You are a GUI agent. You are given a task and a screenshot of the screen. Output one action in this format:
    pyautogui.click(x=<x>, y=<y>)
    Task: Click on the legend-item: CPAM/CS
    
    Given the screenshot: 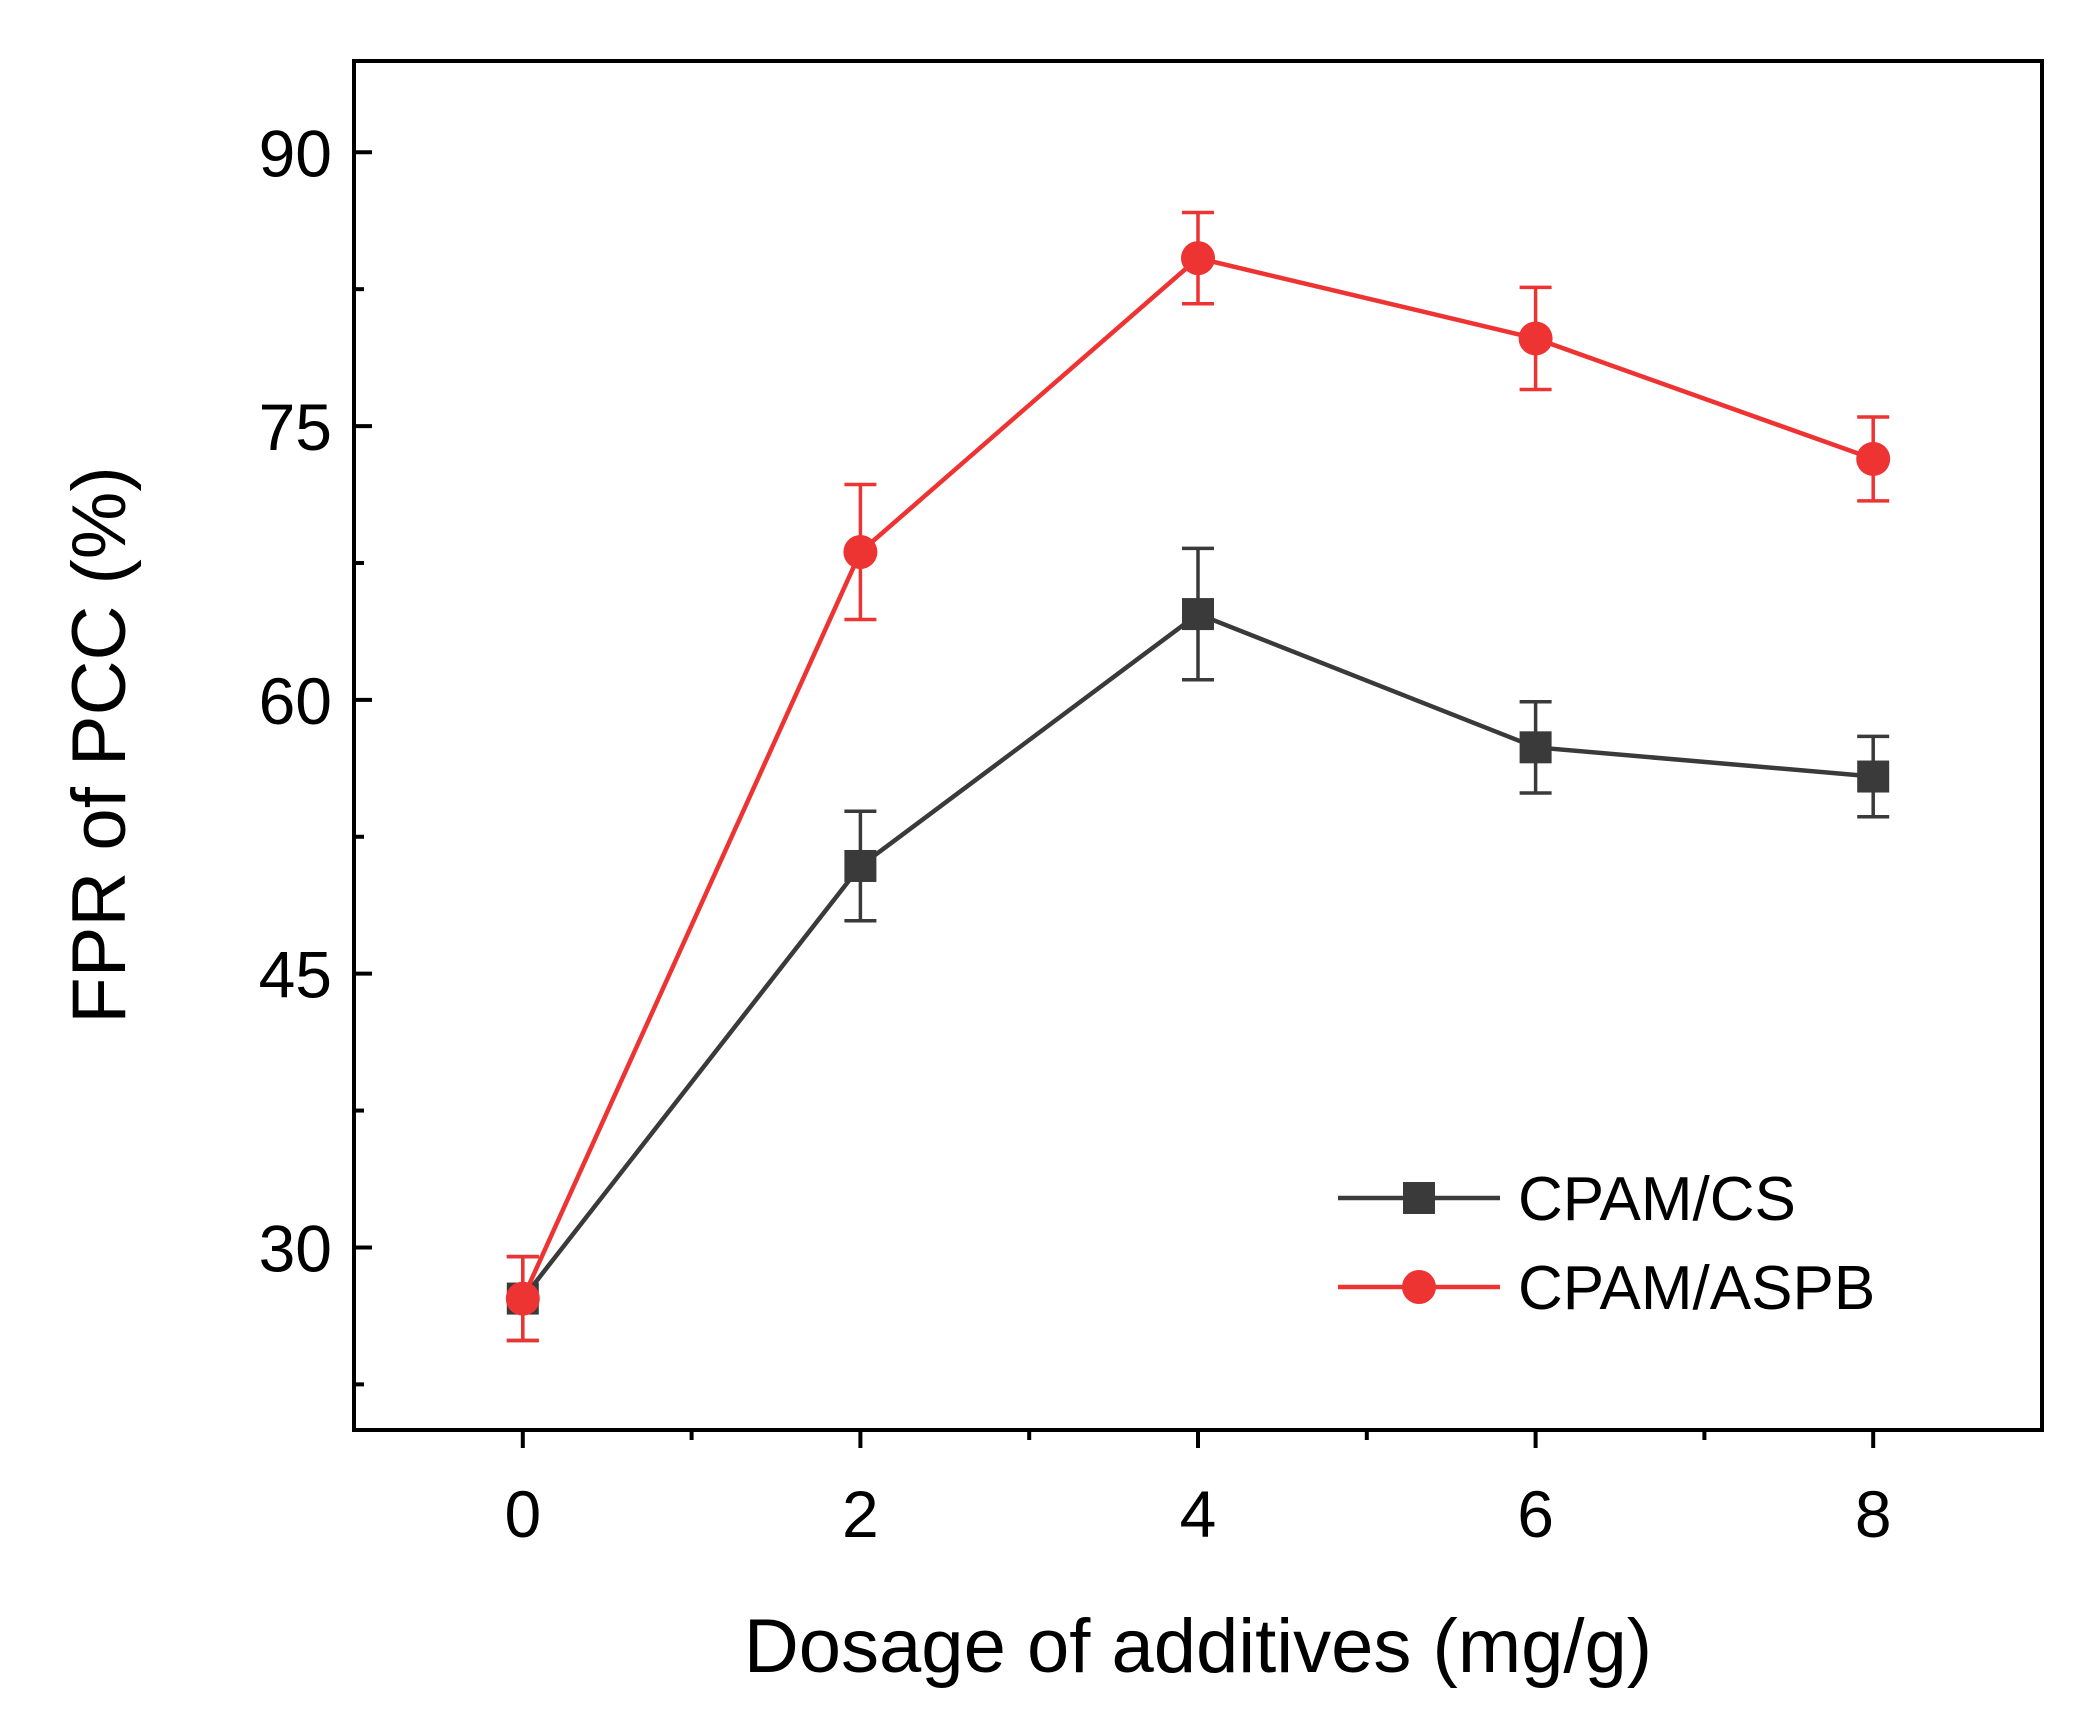 What is the action you would take?
    pyautogui.click(x=1567, y=1199)
    